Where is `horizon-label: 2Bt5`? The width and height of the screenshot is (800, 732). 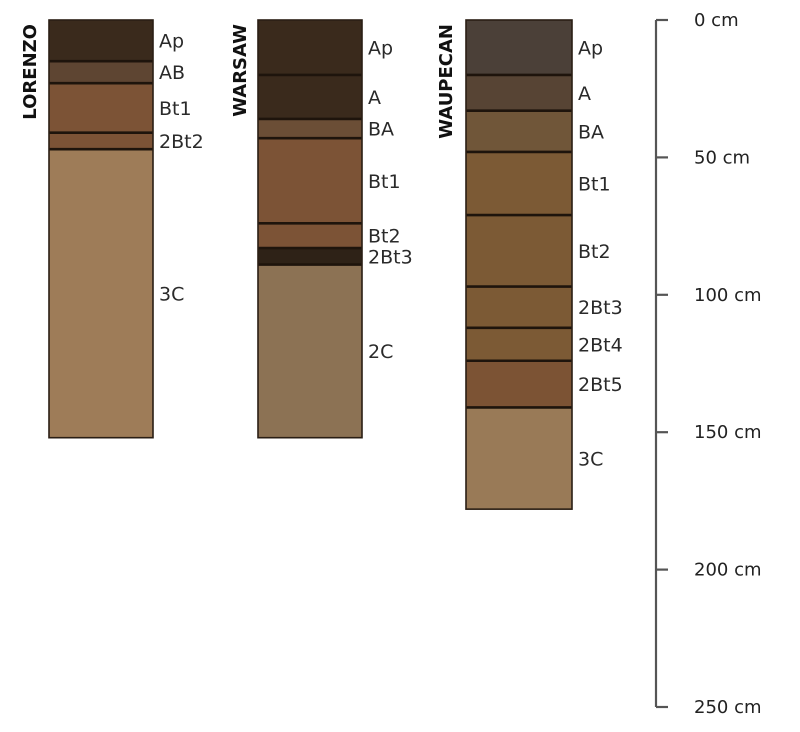 horizon-label: 2Bt5 is located at coordinates (600, 385).